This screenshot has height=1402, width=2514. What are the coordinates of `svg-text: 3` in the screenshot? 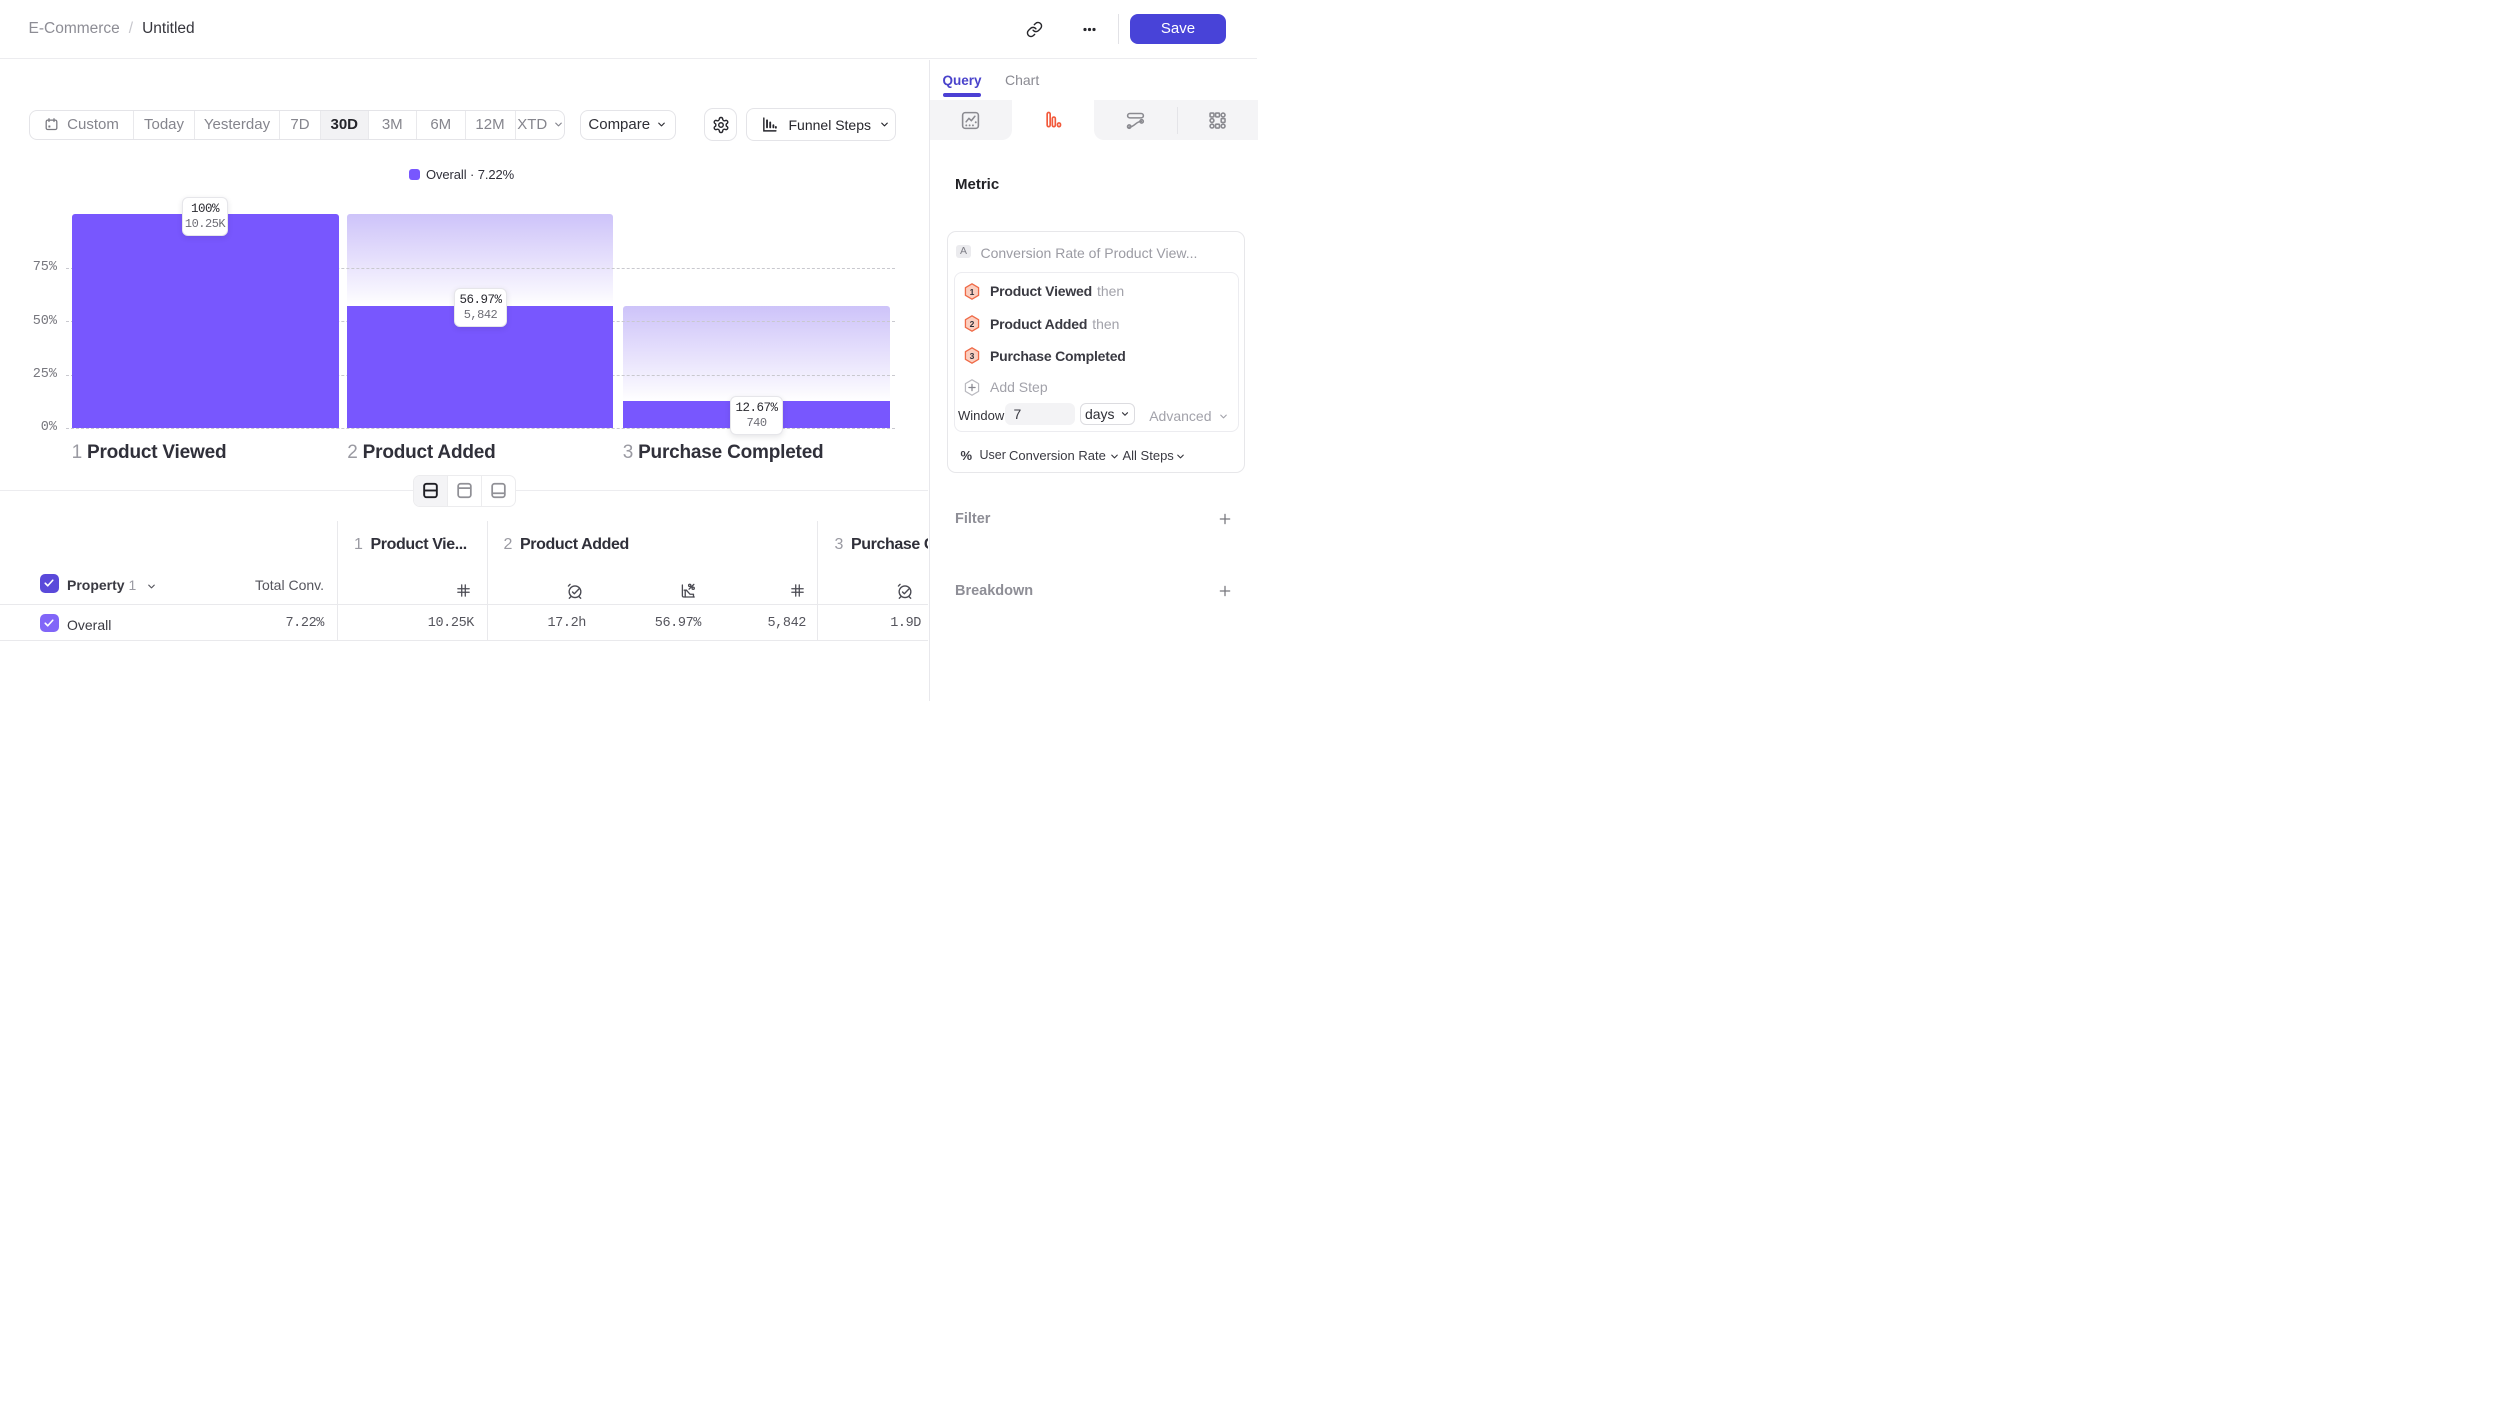 It's located at (971, 356).